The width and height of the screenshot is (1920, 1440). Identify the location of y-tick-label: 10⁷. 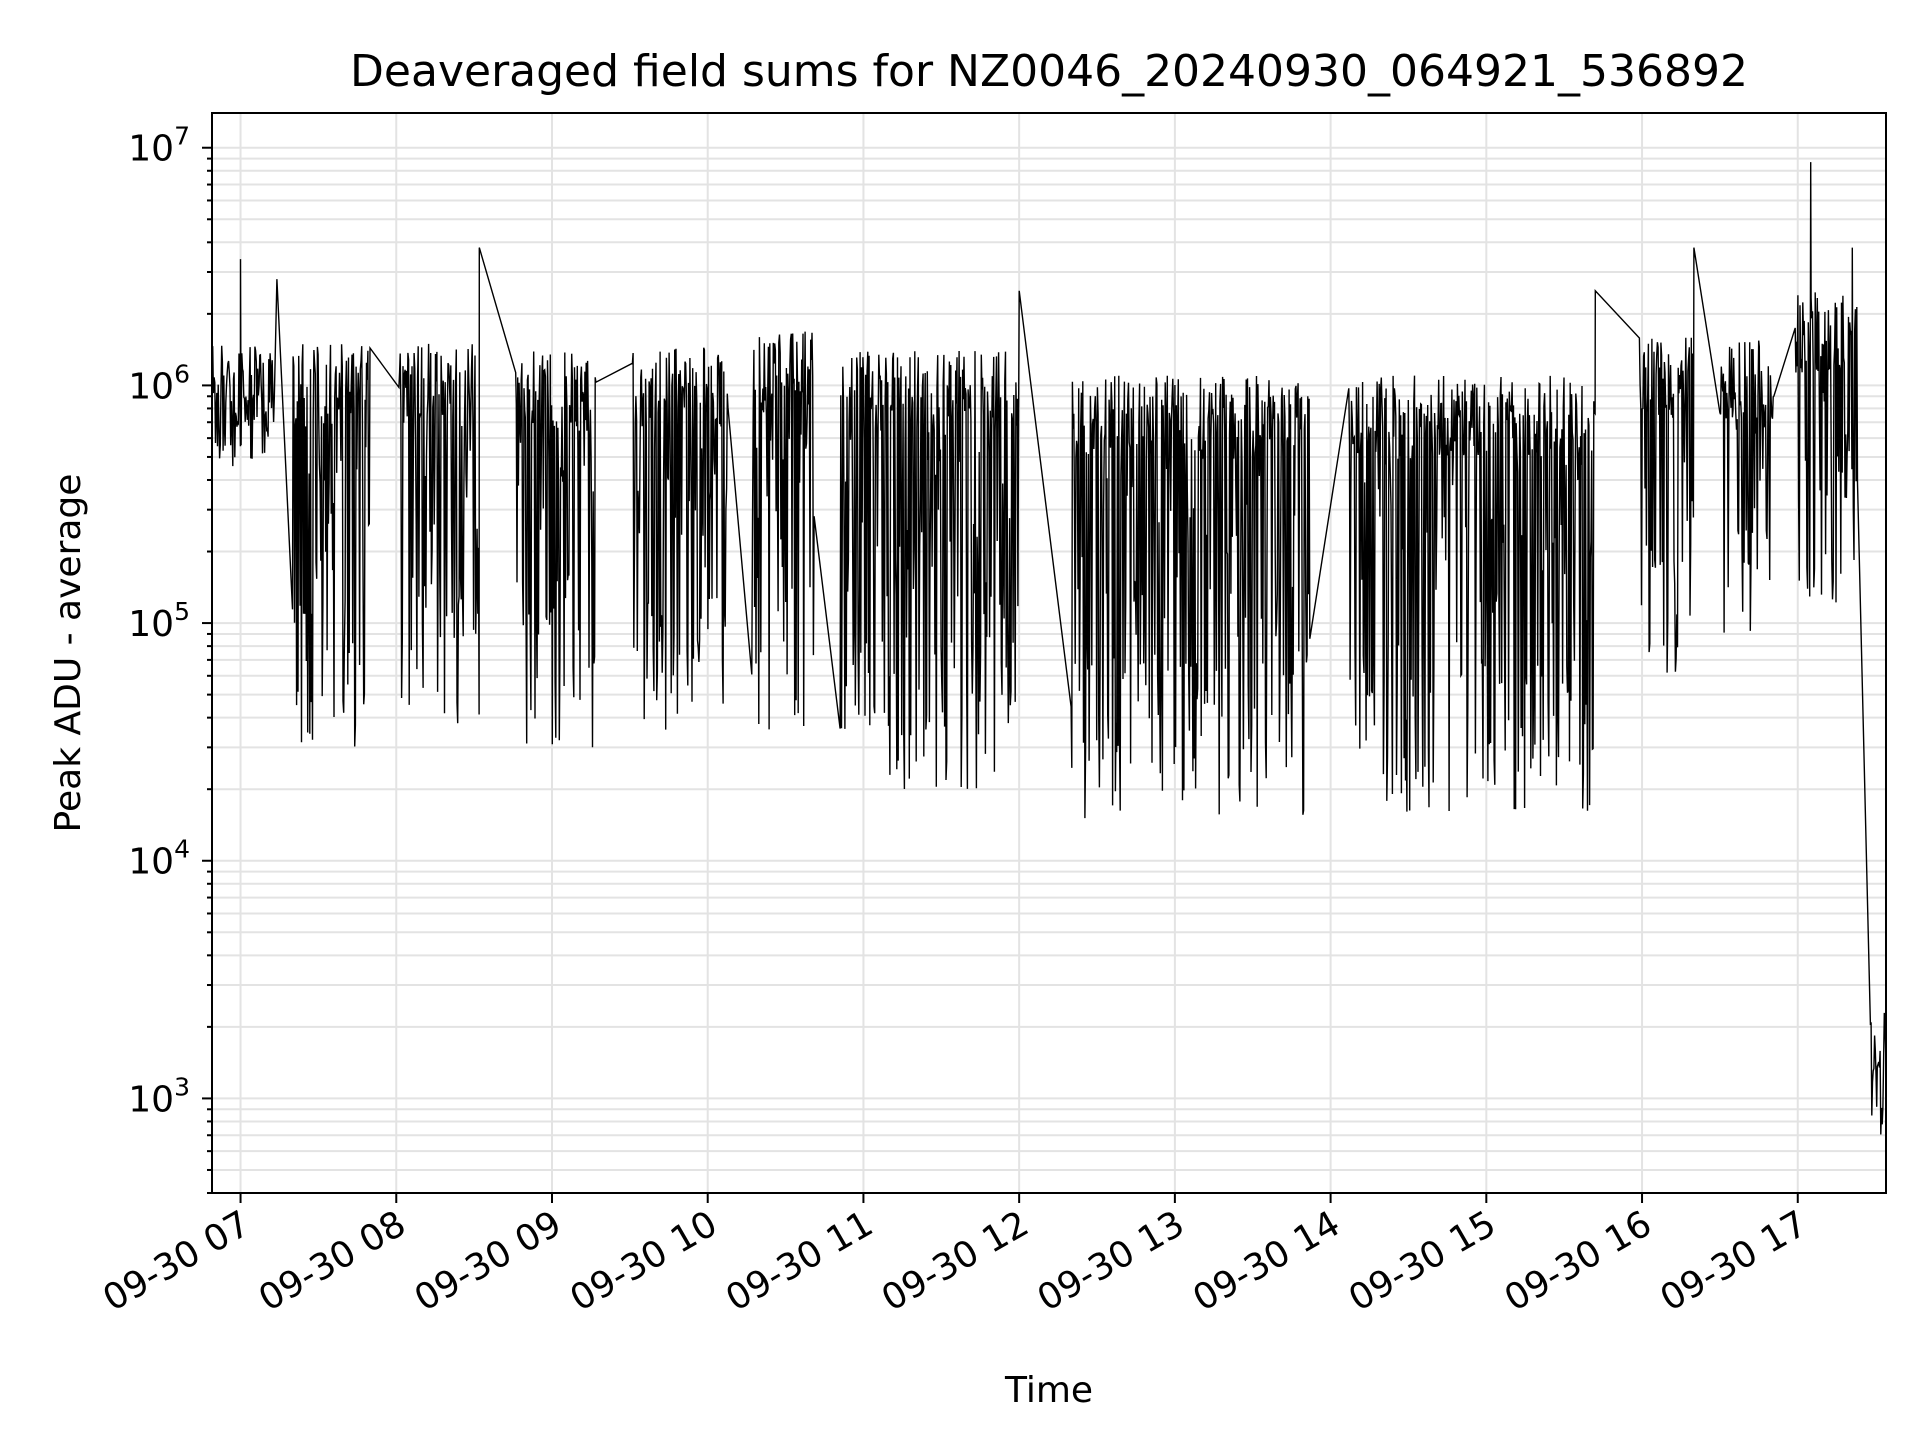
(159, 146).